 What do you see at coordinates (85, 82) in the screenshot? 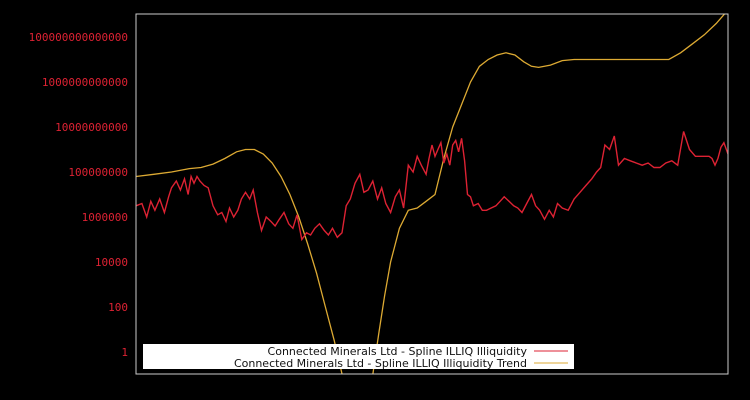
I see `y-tick-label: 1000000000000` at bounding box center [85, 82].